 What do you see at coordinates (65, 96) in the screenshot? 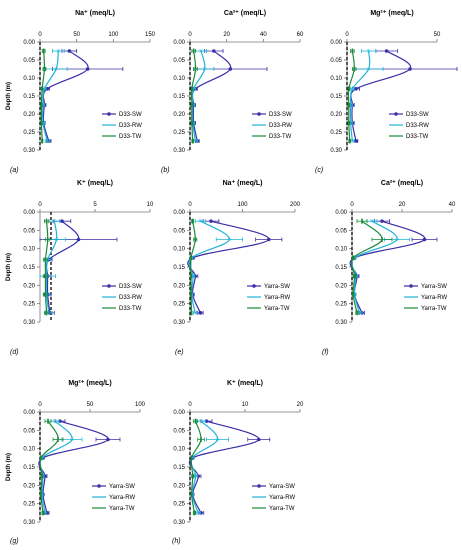
I see `series-line-d33-sw` at bounding box center [65, 96].